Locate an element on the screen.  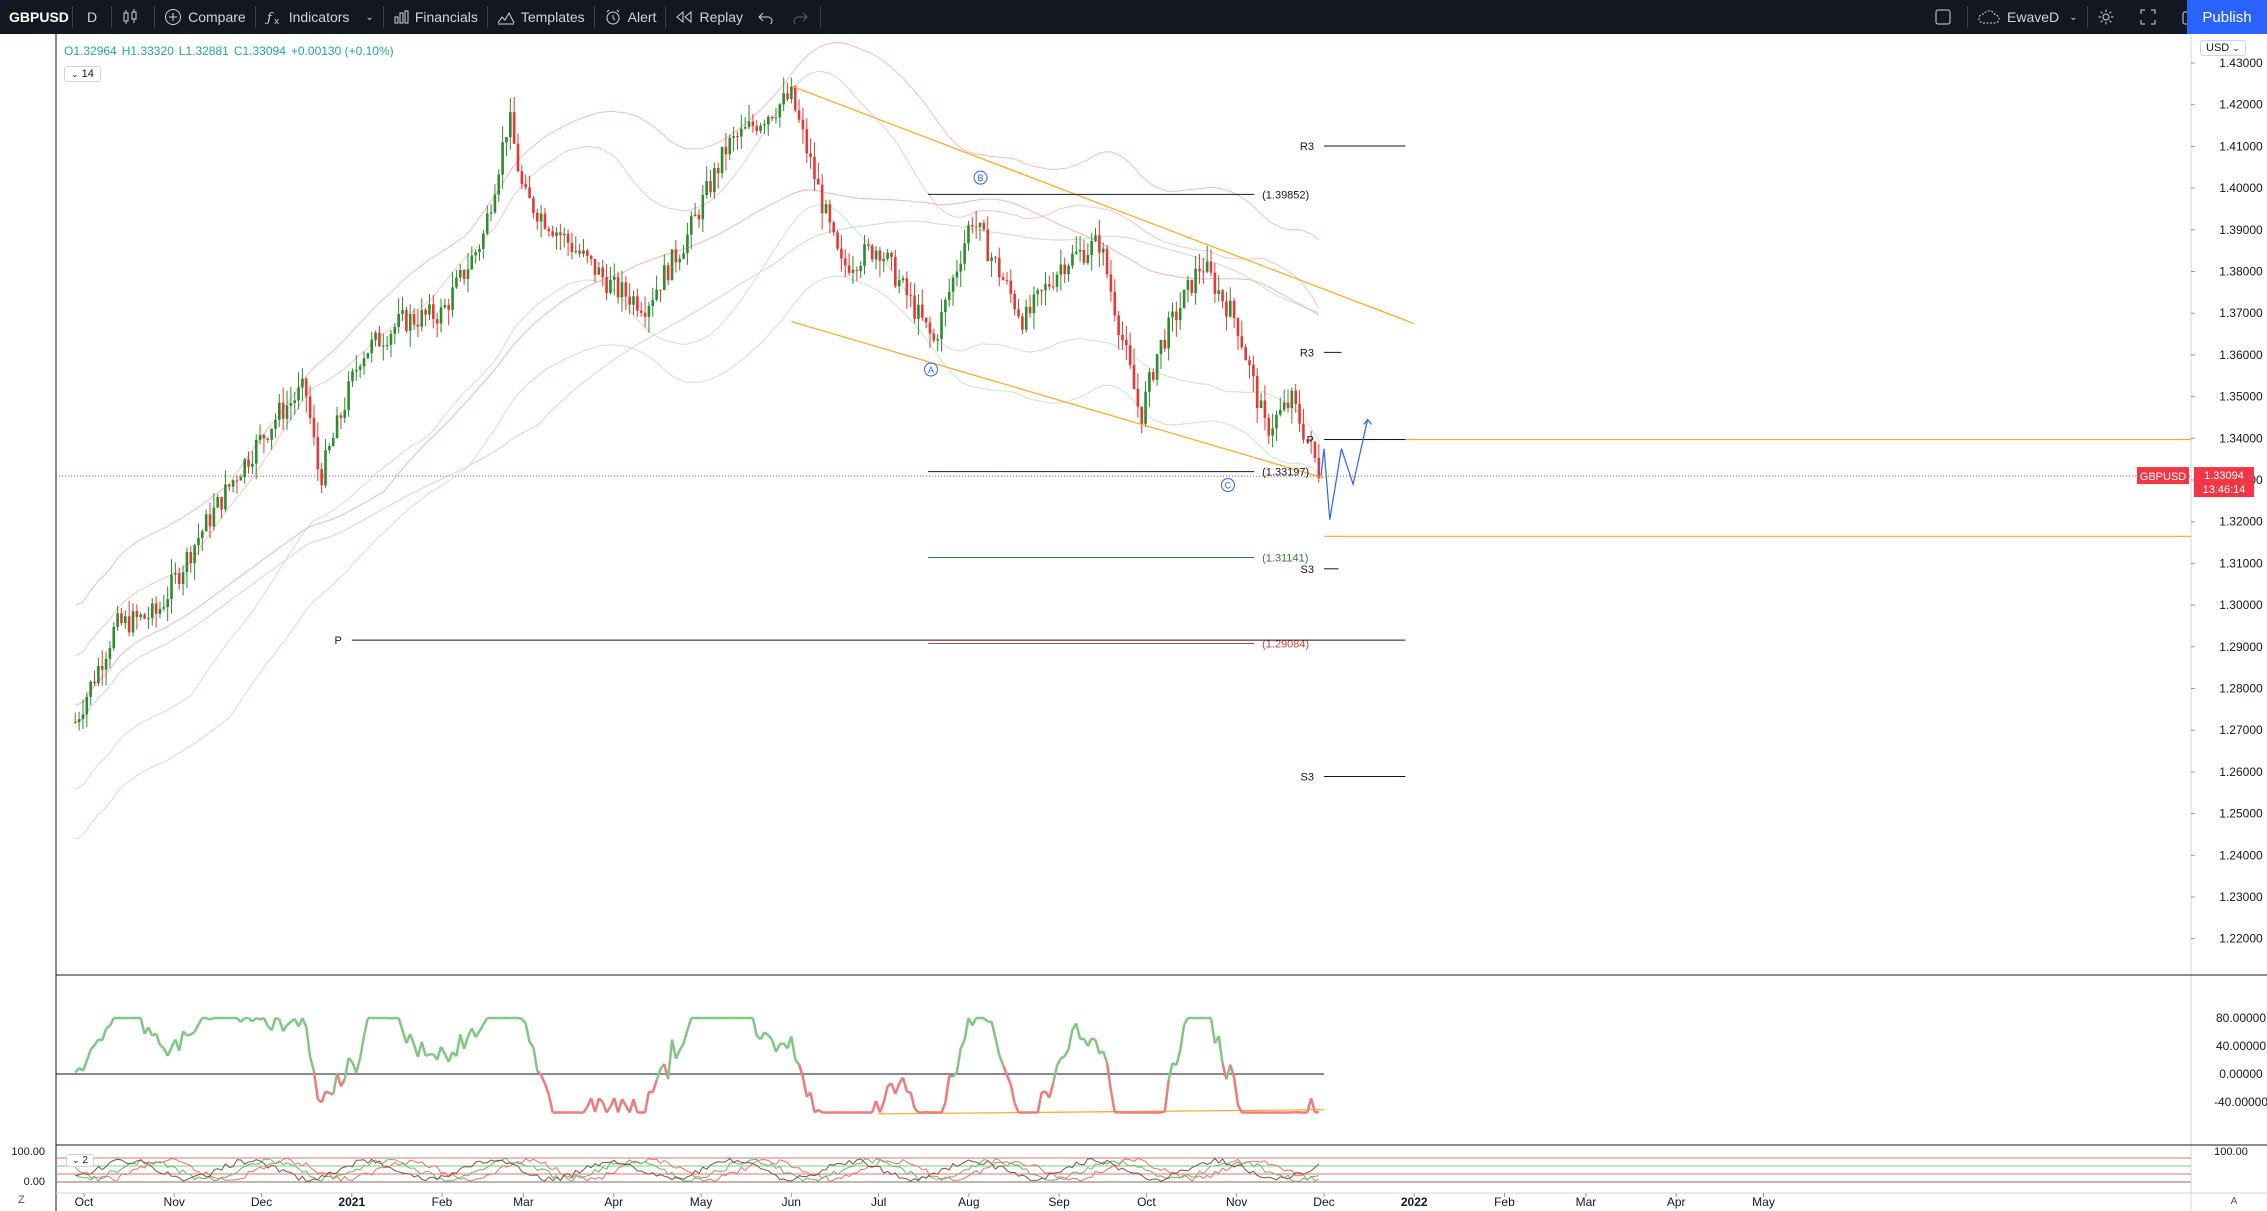
auto-scale-button: A is located at coordinates (2234, 1201).